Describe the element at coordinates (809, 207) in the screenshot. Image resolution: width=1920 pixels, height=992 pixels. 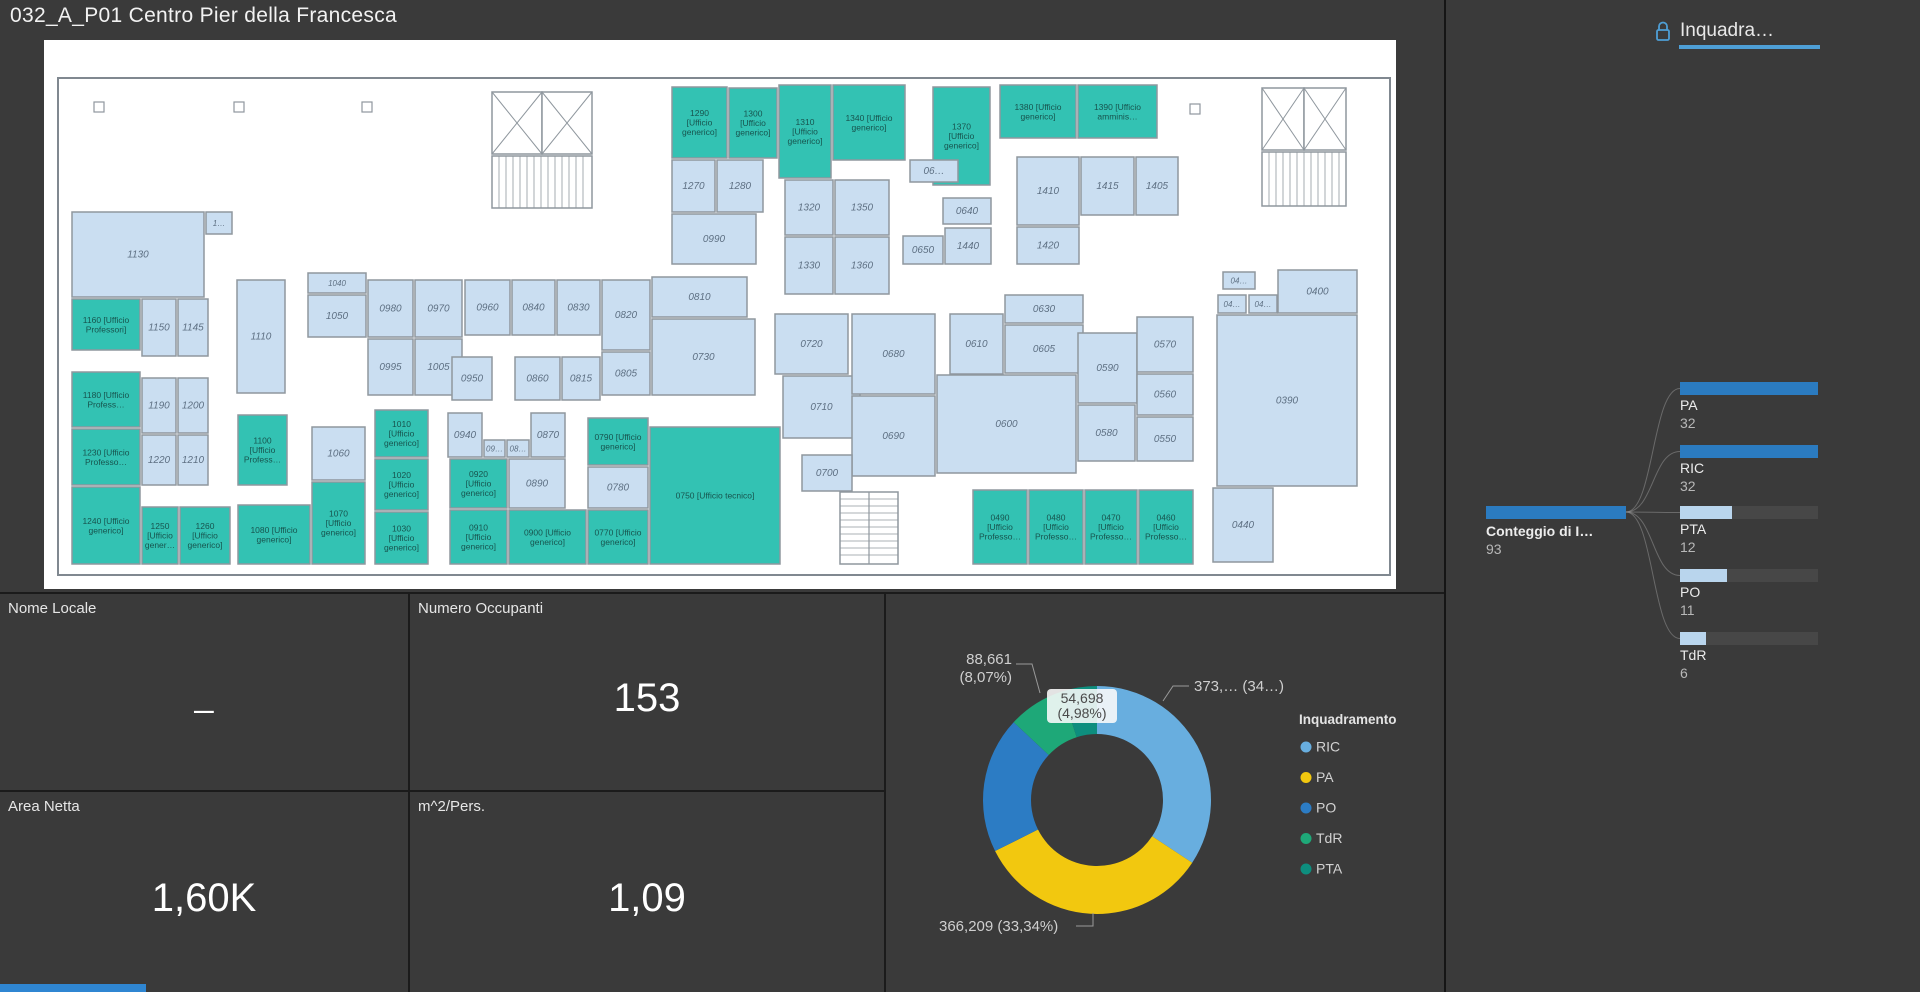
I see `room-1320: 1320` at that location.